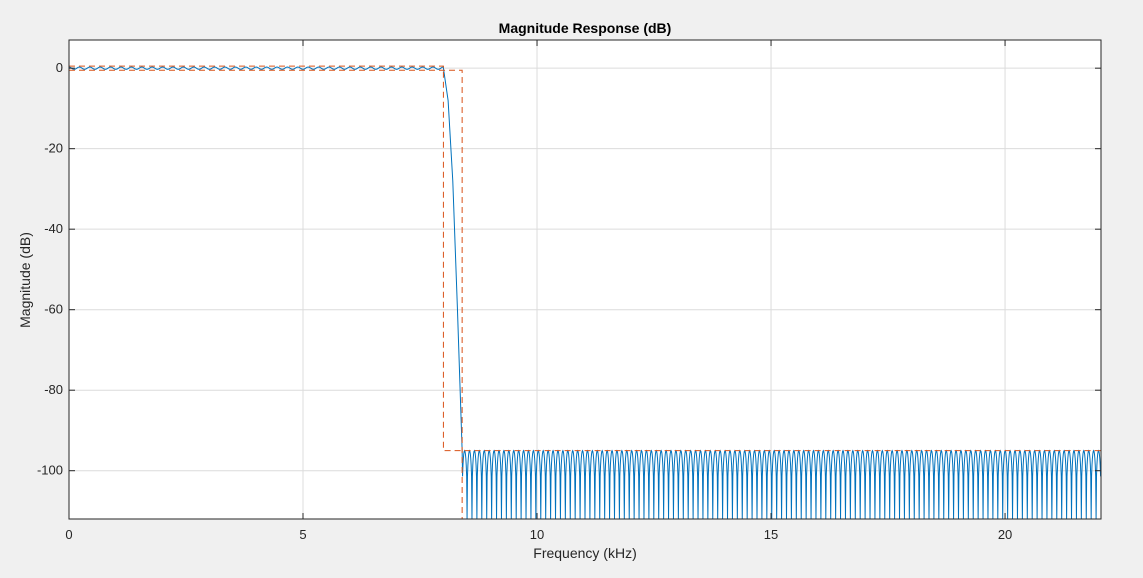  I want to click on x-tick-label: 15, so click(771, 534).